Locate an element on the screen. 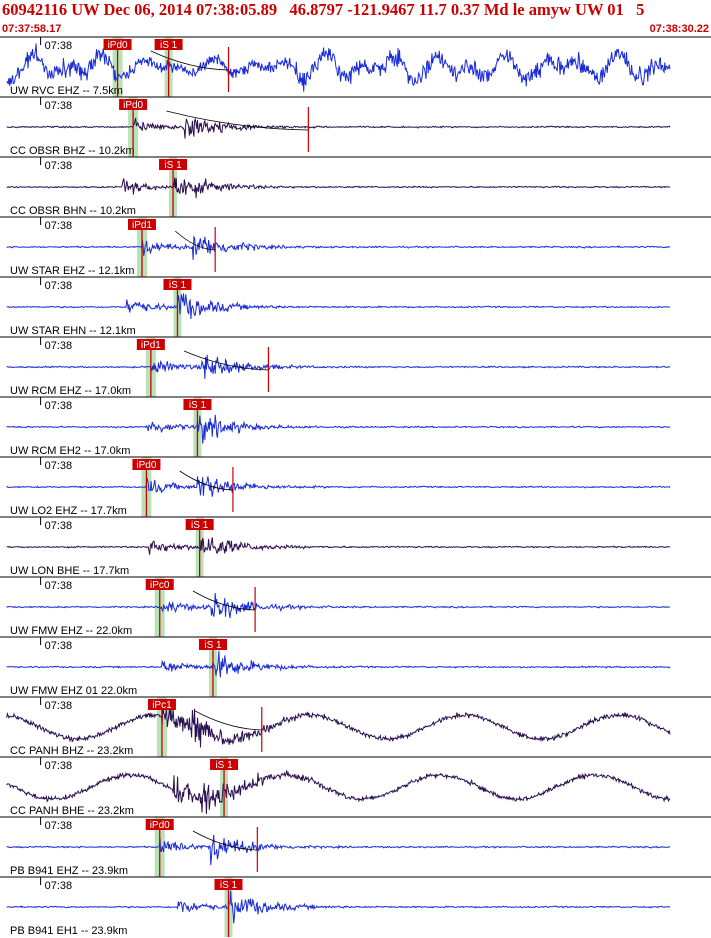  trace-label: PB B941 EHZ -- 23.9km is located at coordinates (69, 871).